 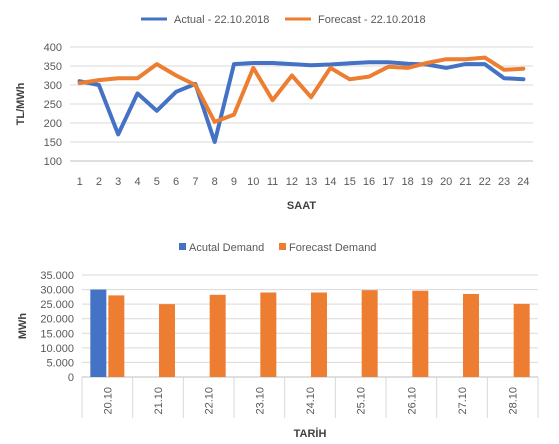 What do you see at coordinates (372, 20) in the screenshot?
I see `legend-label: Forecast - 22.10.2018` at bounding box center [372, 20].